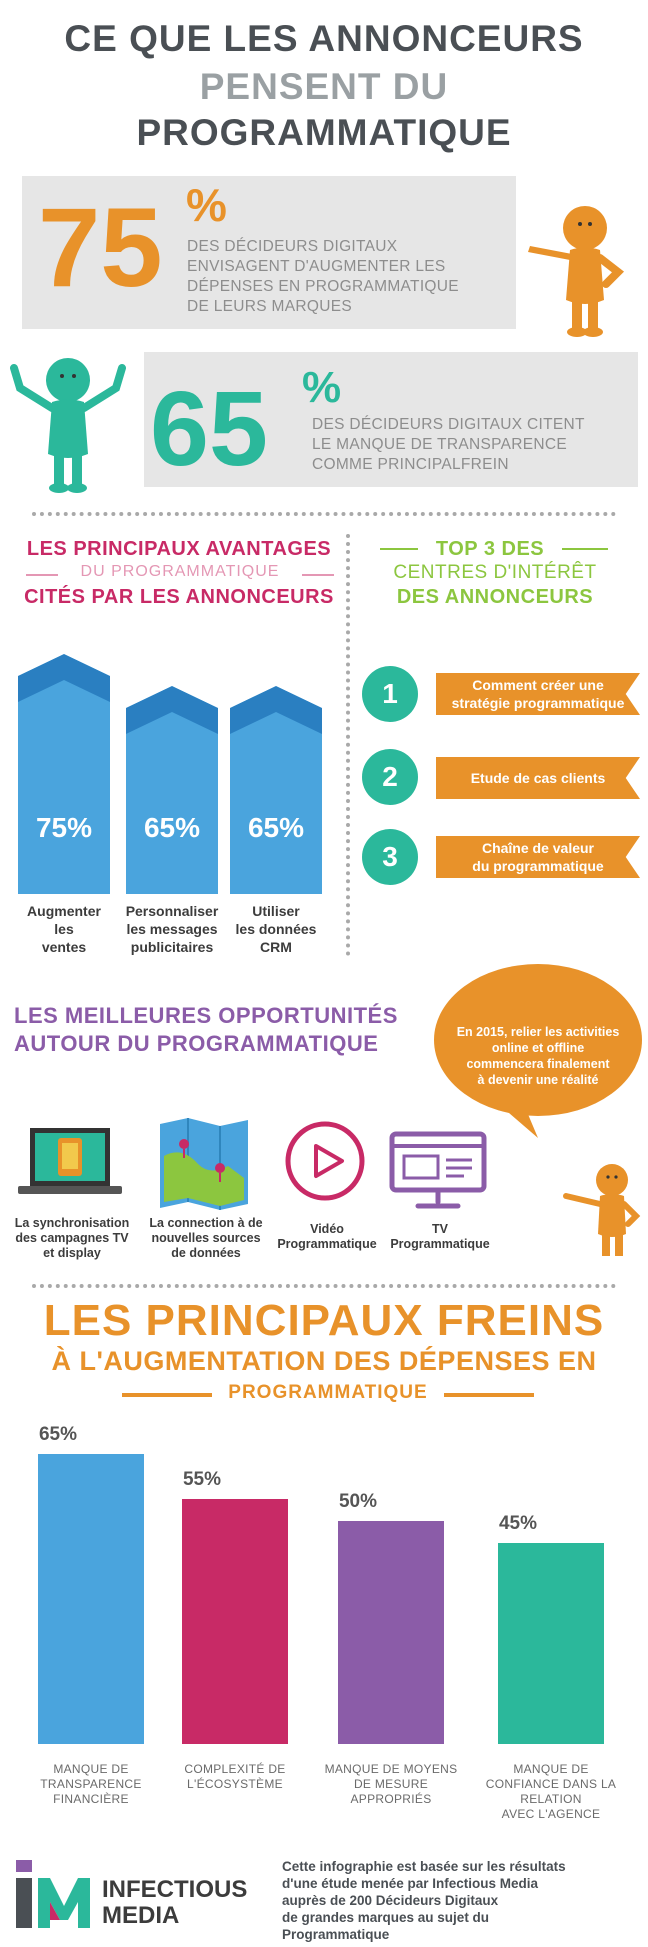 This screenshot has width=648, height=1947. What do you see at coordinates (202, 1479) in the screenshot?
I see `barrier-value-2: 55%` at bounding box center [202, 1479].